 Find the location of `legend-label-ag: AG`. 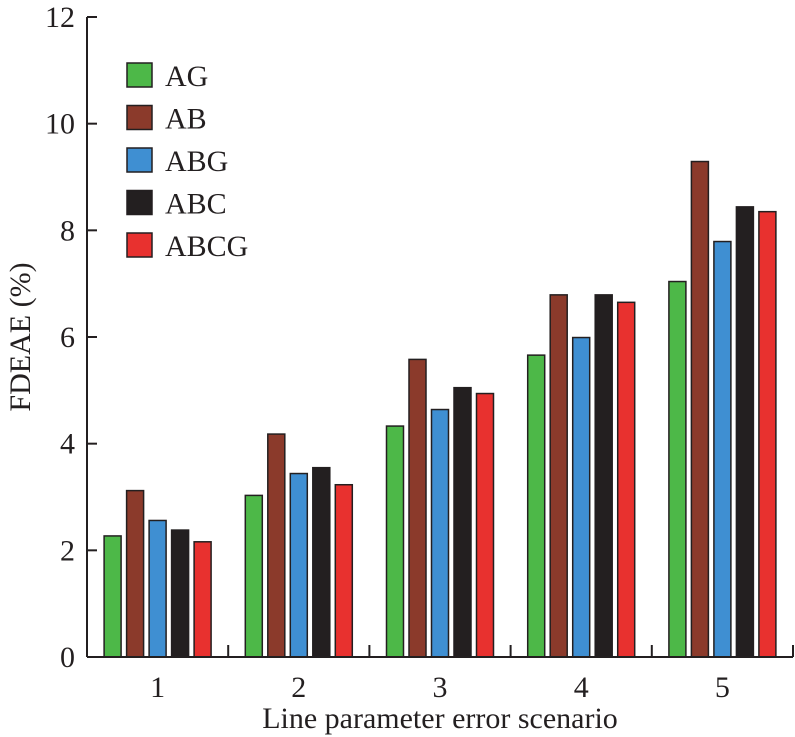

legend-label-ag: AG is located at coordinates (186, 76).